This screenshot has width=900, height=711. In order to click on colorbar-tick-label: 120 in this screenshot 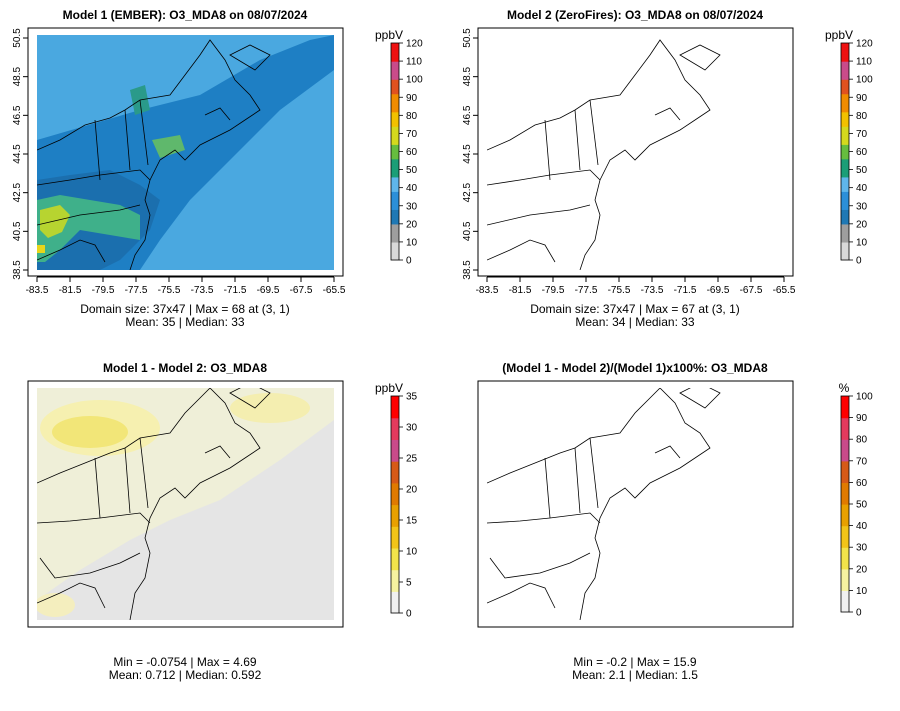, I will do `click(414, 44)`.